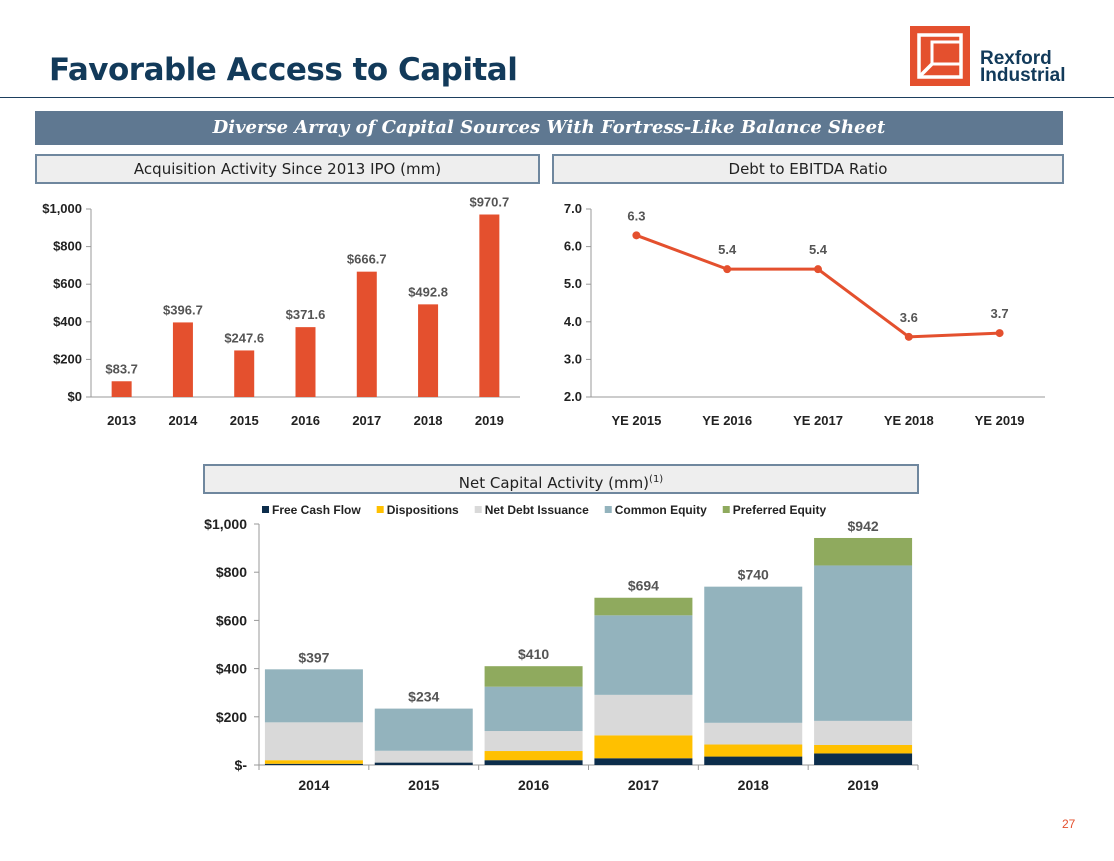 The image size is (1114, 861). I want to click on page-number: 27, so click(1069, 824).